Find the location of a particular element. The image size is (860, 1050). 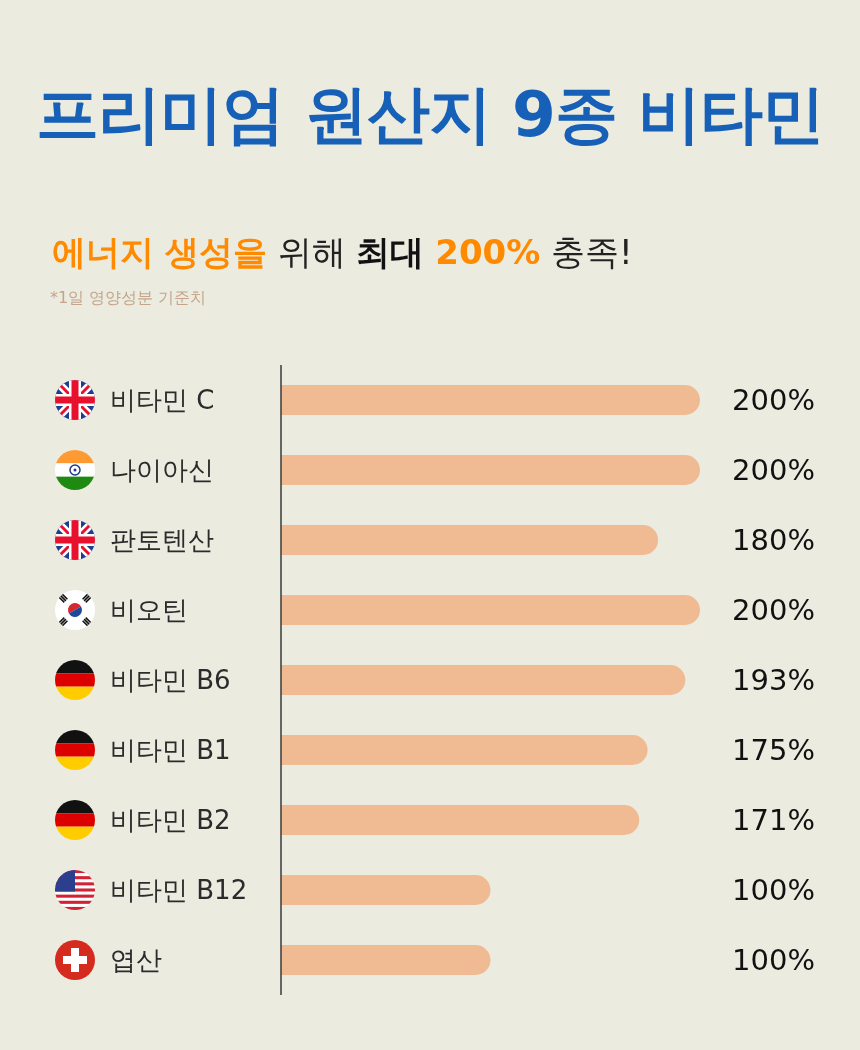

y-tick-label: 나이아신 is located at coordinates (162, 470).